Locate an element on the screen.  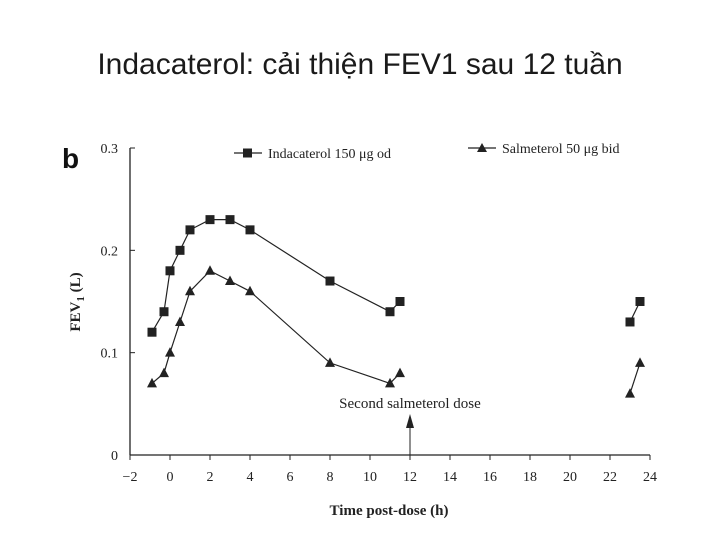
x-tick-label: 4 is located at coordinates (250, 477).